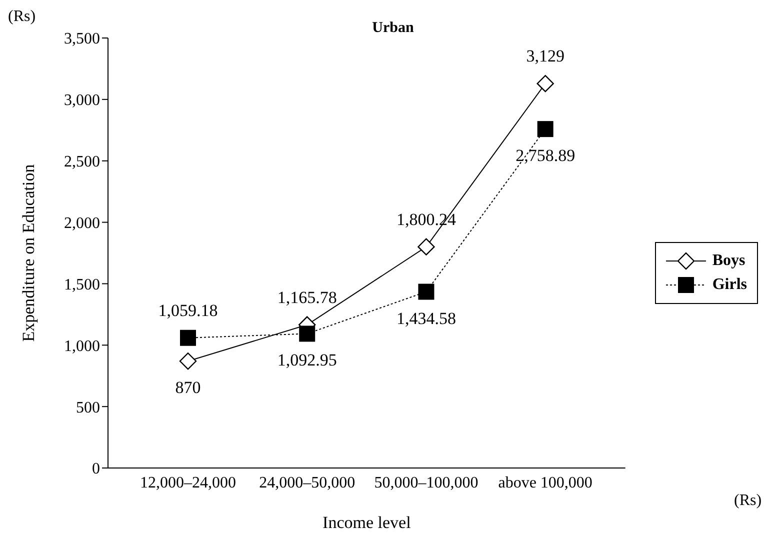  Describe the element at coordinates (426, 318) in the screenshot. I see `data-label: 1,434.58` at that location.